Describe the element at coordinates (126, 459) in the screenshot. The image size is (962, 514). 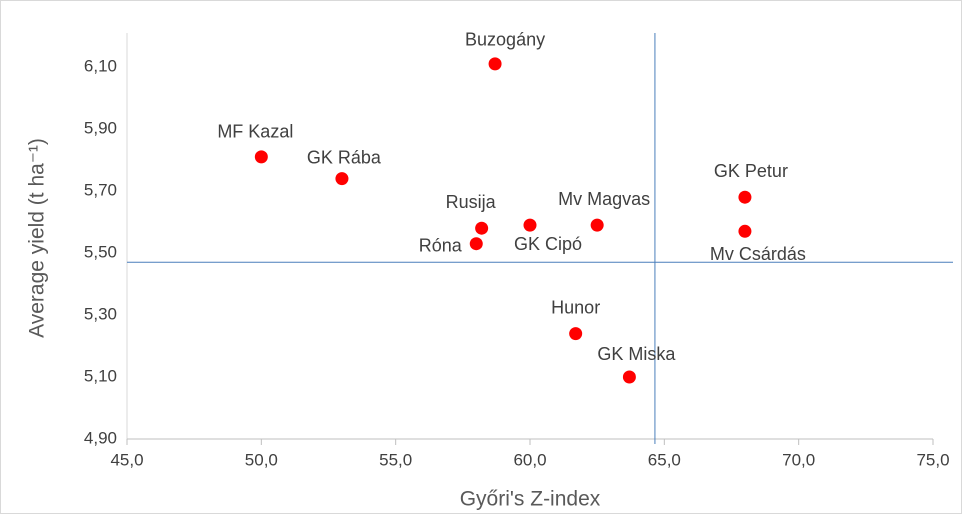
I see `x-tick-label: 45,0` at that location.